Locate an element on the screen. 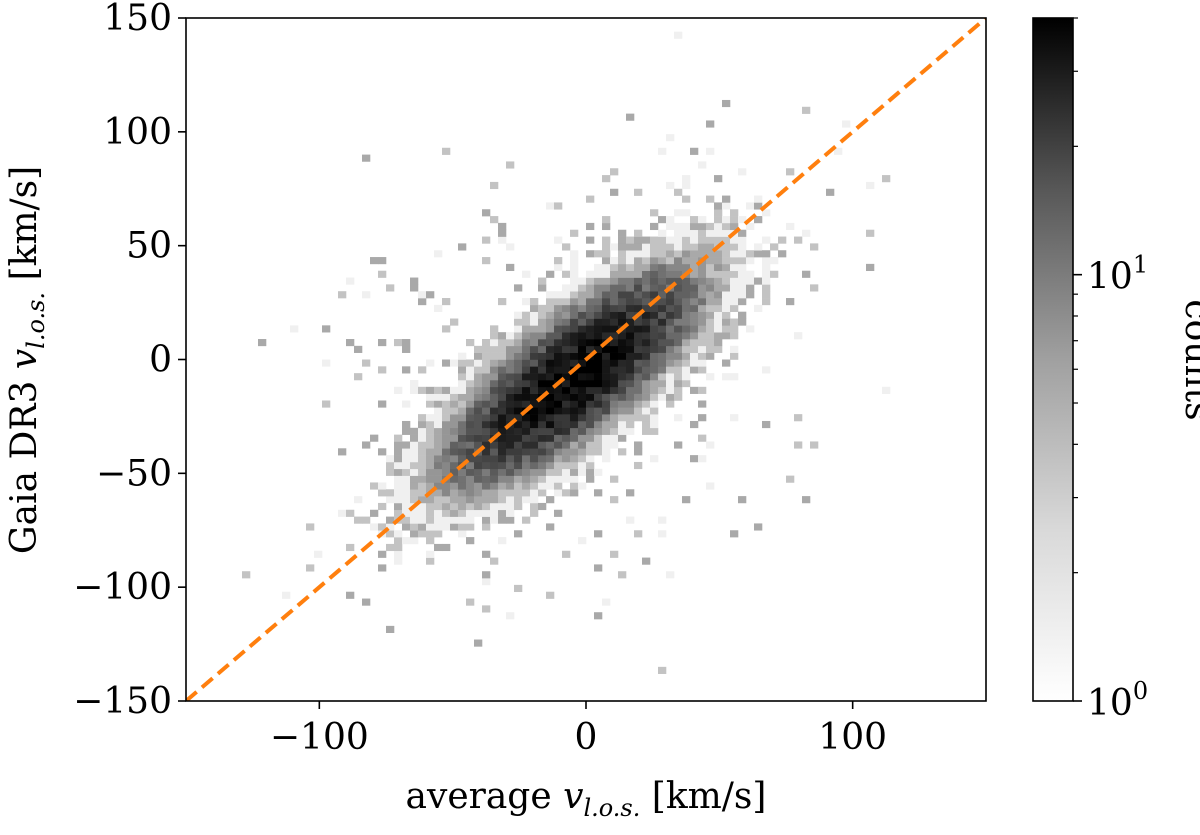 The image size is (1200, 835). x-axis-label: average vl.o.s. [km/s] is located at coordinates (586, 799).